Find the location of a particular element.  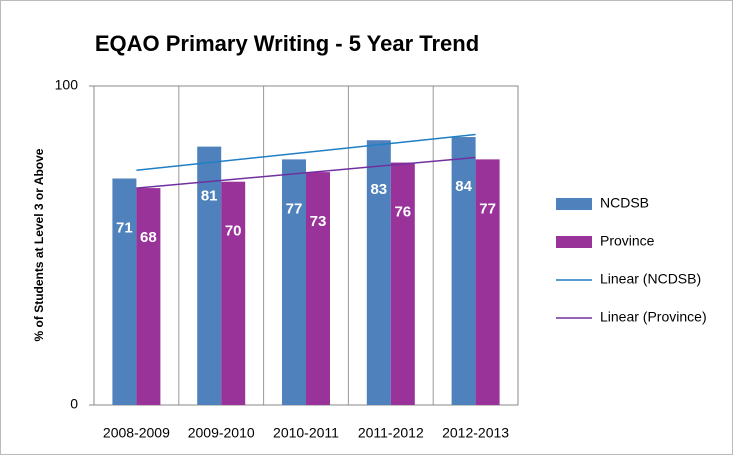

x-tick-label: 2011-2012 is located at coordinates (391, 433).